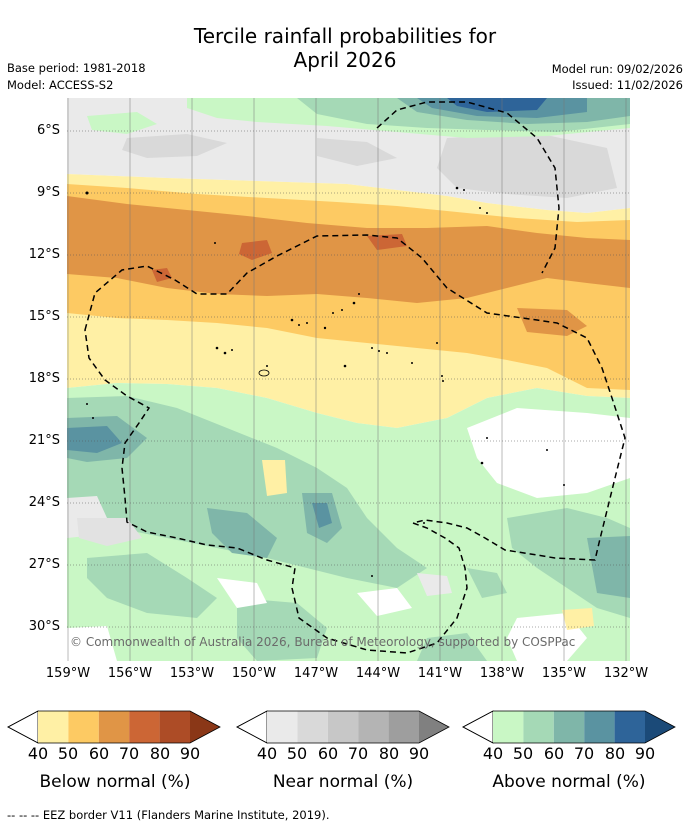 This screenshot has height=827, width=690. Describe the element at coordinates (44, 502) in the screenshot. I see `lat-label: 24°S` at that location.